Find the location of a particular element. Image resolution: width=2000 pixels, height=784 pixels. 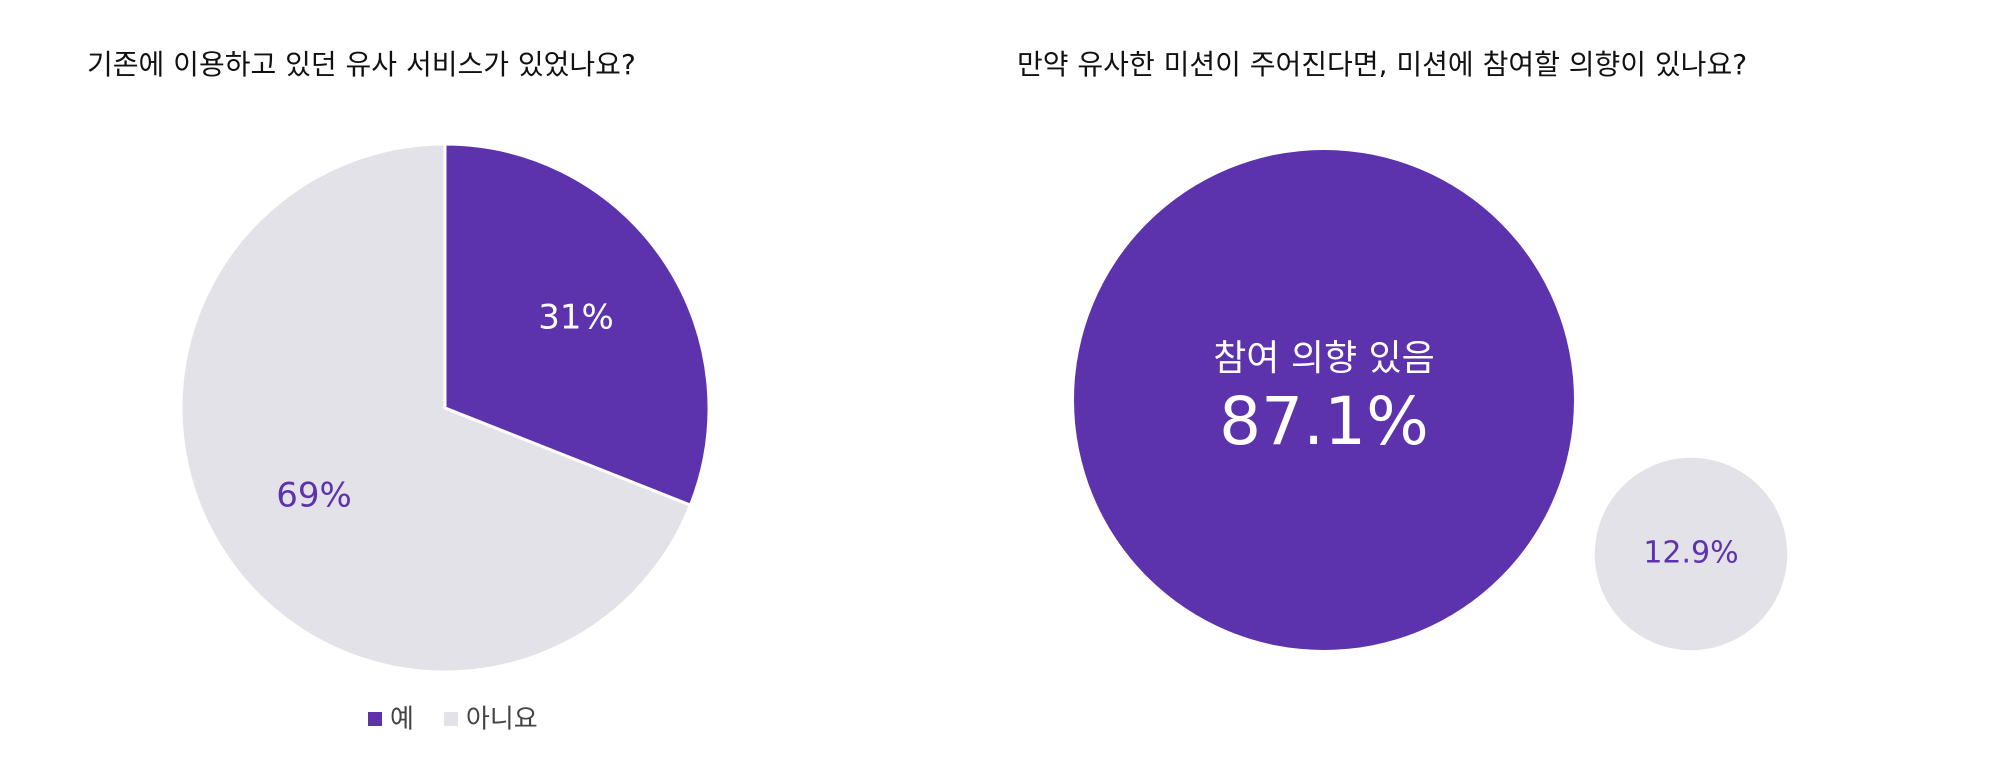

data-label: 69% is located at coordinates (314, 496).